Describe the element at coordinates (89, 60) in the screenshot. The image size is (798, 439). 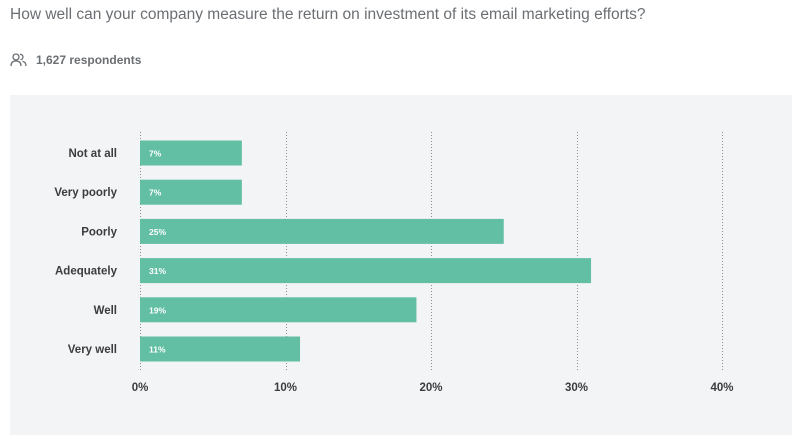
I see `respondents-text: 1,627 respondents` at that location.